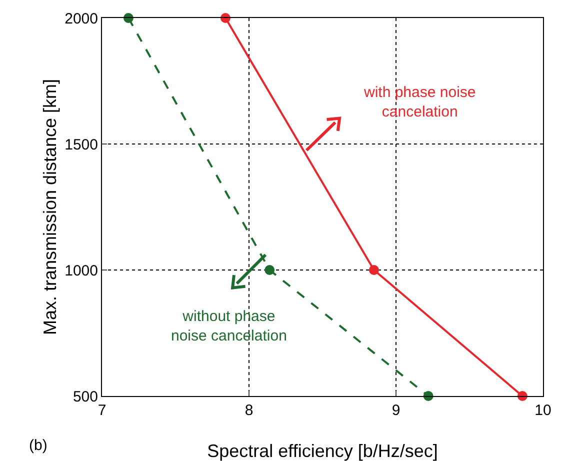 The height and width of the screenshot is (461, 565). What do you see at coordinates (81, 19) in the screenshot?
I see `y-tick-label: 2000` at bounding box center [81, 19].